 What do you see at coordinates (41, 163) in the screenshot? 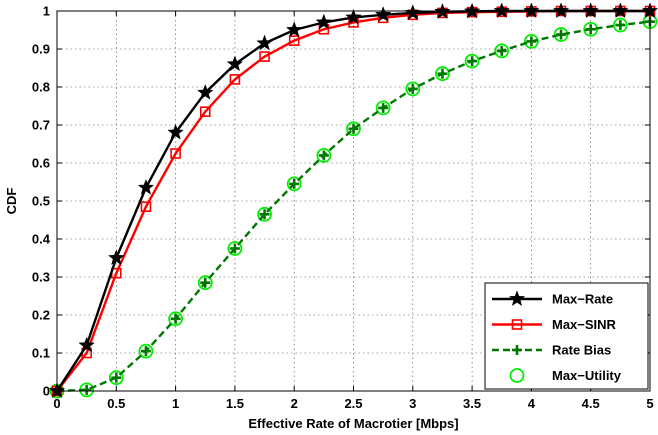
I see `y-tick-label: 0.6` at bounding box center [41, 163].